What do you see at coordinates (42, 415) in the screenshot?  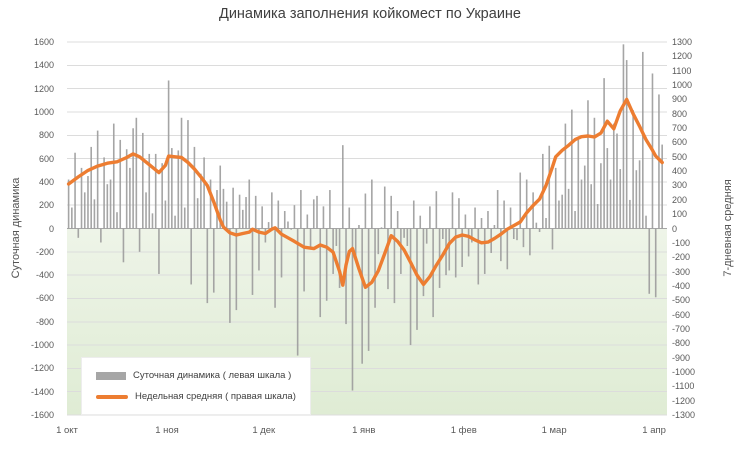 I see `left-axis-tick: -1600` at bounding box center [42, 415].